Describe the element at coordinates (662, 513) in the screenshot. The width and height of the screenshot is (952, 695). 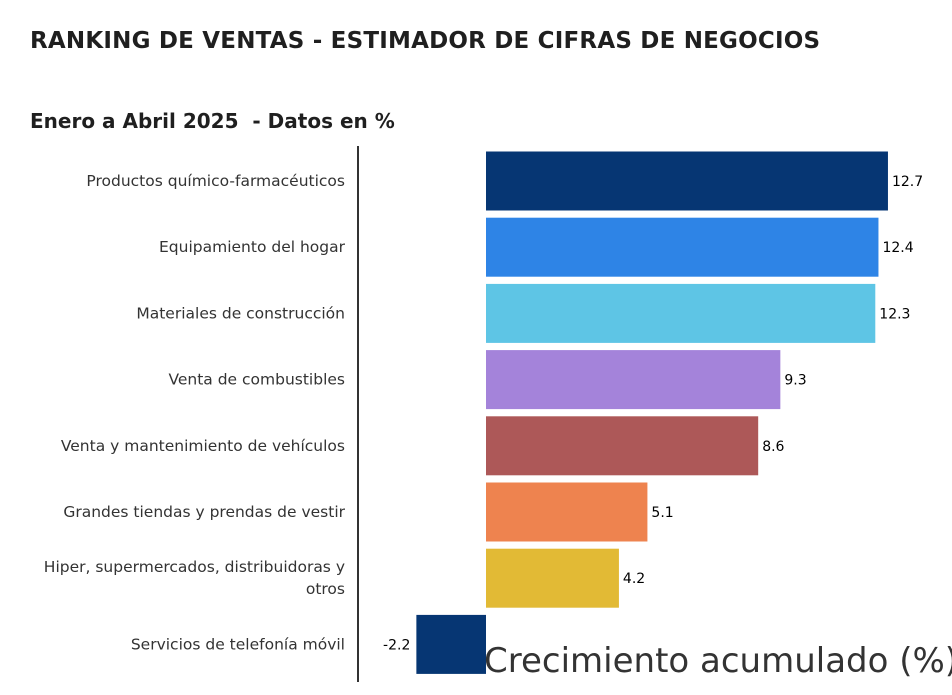
I see `value-label: 5.1` at that location.